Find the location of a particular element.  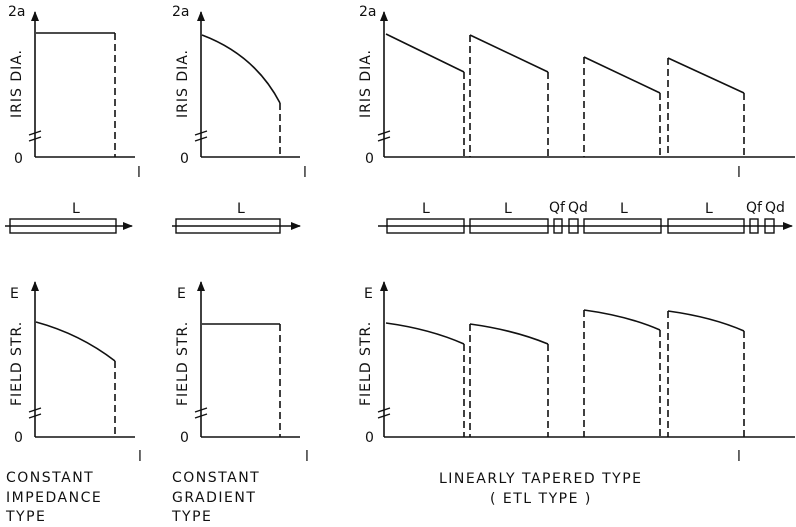

caption-gradient: CONSTANT GRADIENT TYPE is located at coordinates (215, 497).